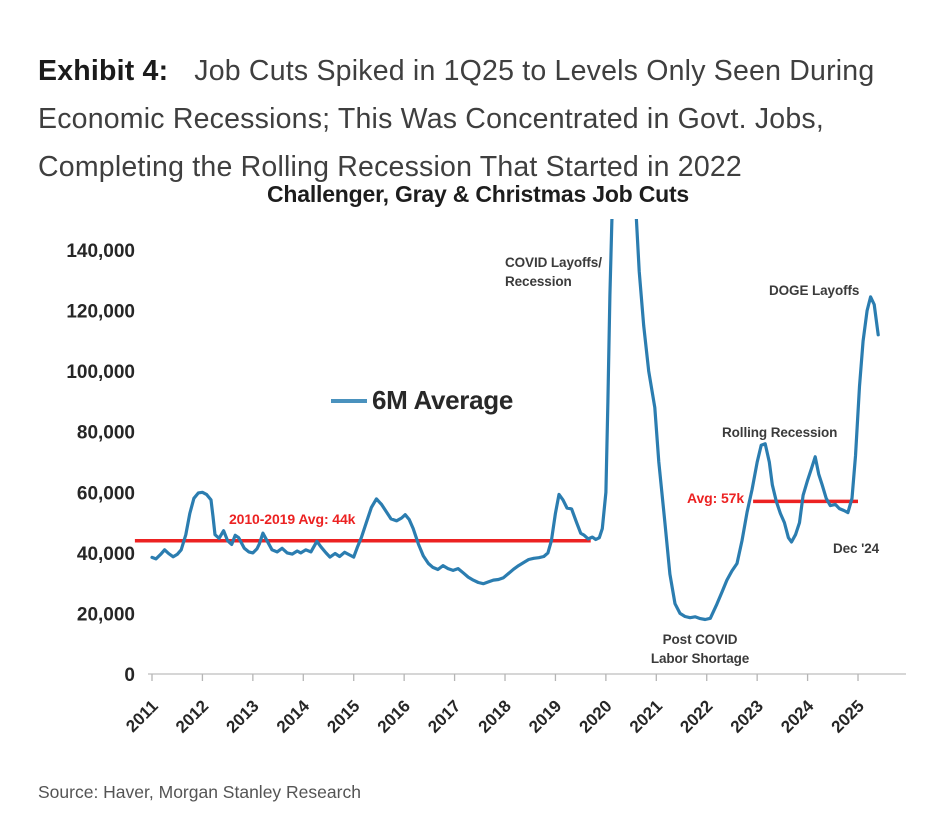 The width and height of the screenshot is (938, 826). I want to click on annotation-post-covid-line1: Post COVID, so click(700, 639).